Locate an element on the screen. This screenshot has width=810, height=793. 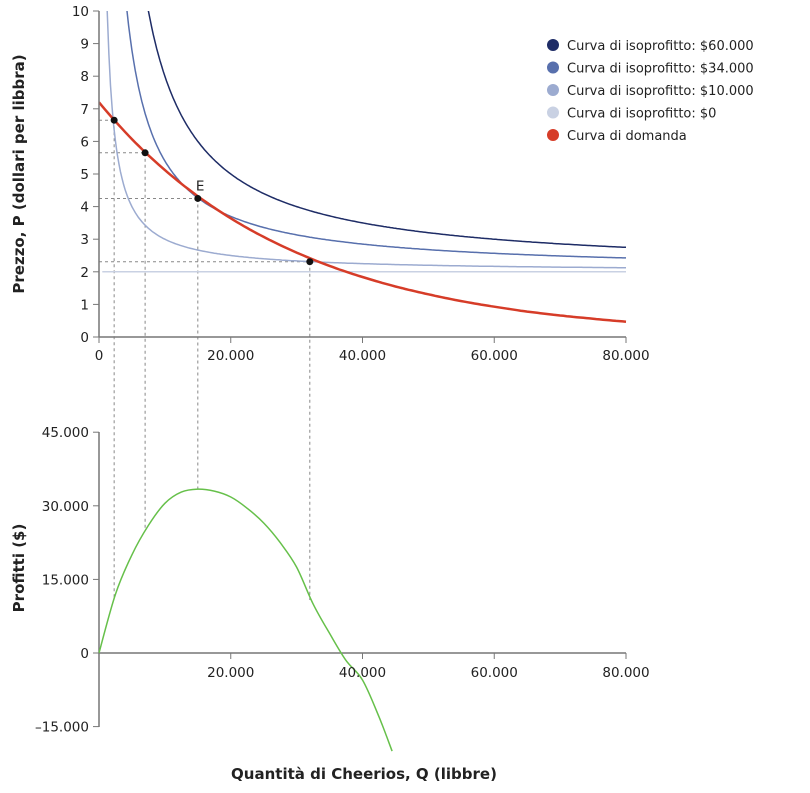
y-tick-label: 15.000 is located at coordinates (65, 580).